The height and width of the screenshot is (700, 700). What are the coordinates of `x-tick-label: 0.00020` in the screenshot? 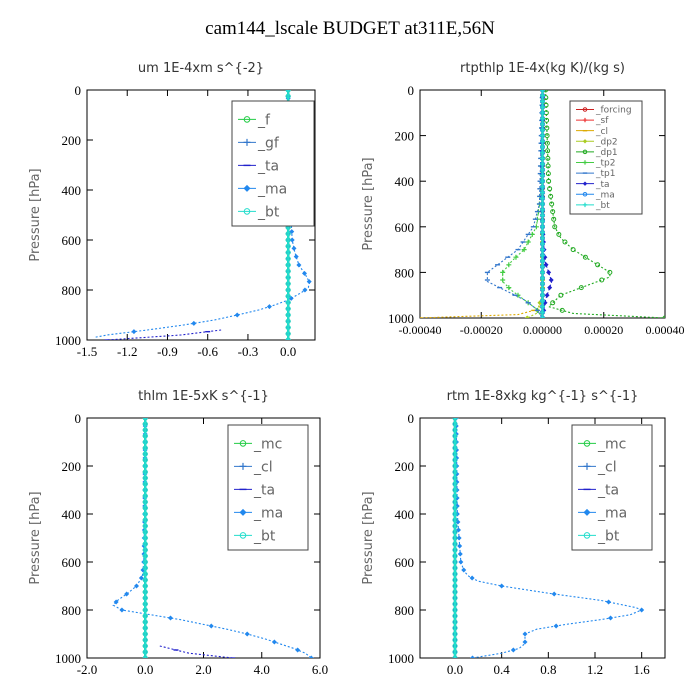 It's located at (603, 330).